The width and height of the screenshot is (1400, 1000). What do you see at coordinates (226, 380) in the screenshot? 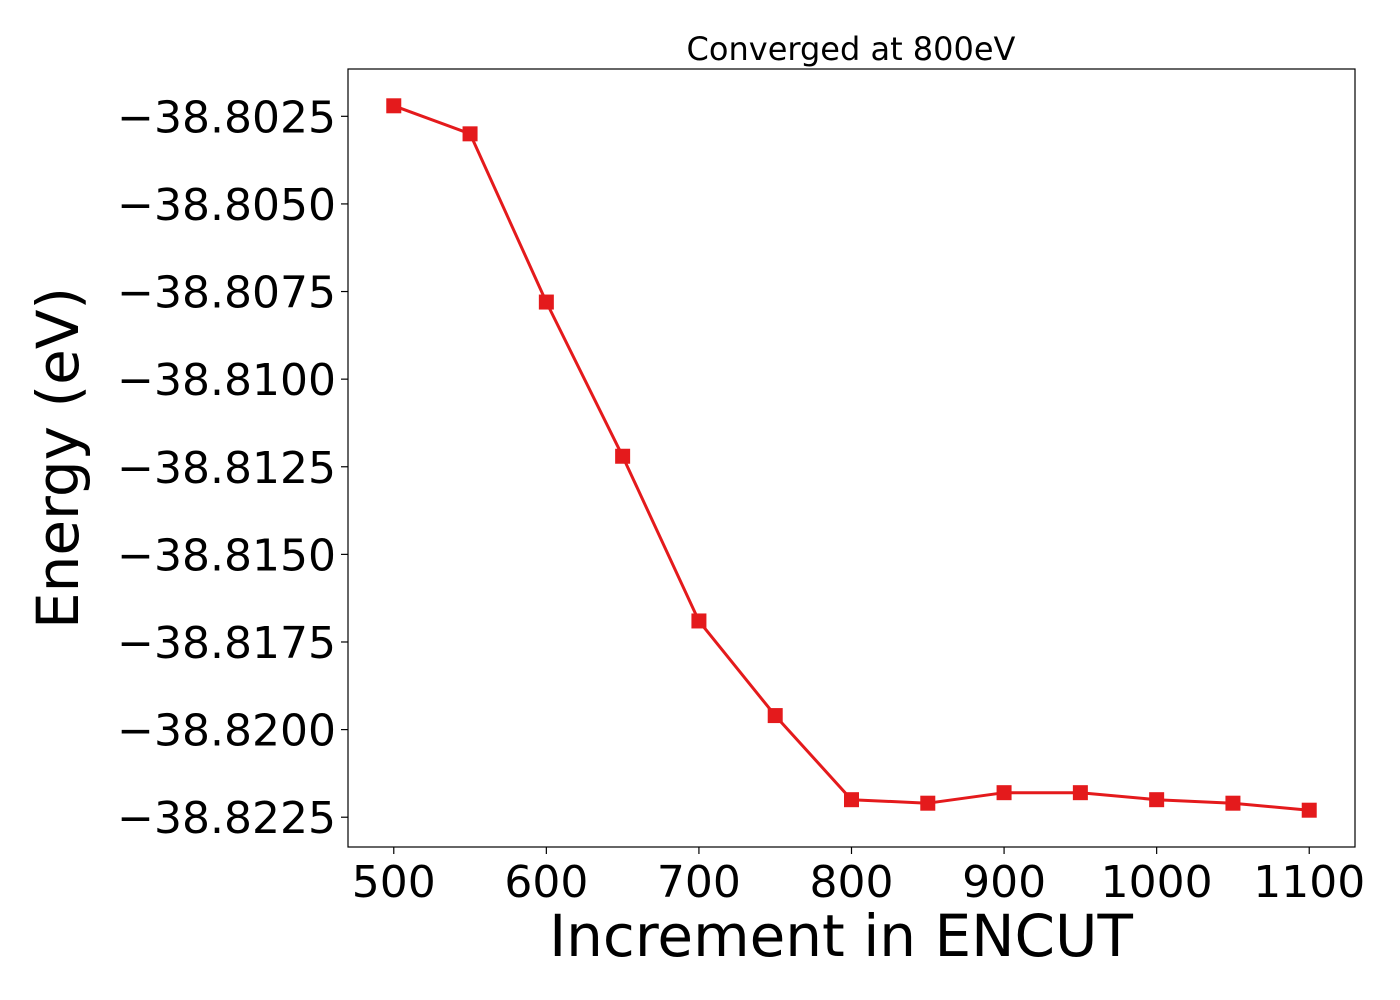
I see `y-tick-label: −38.8100` at bounding box center [226, 380].